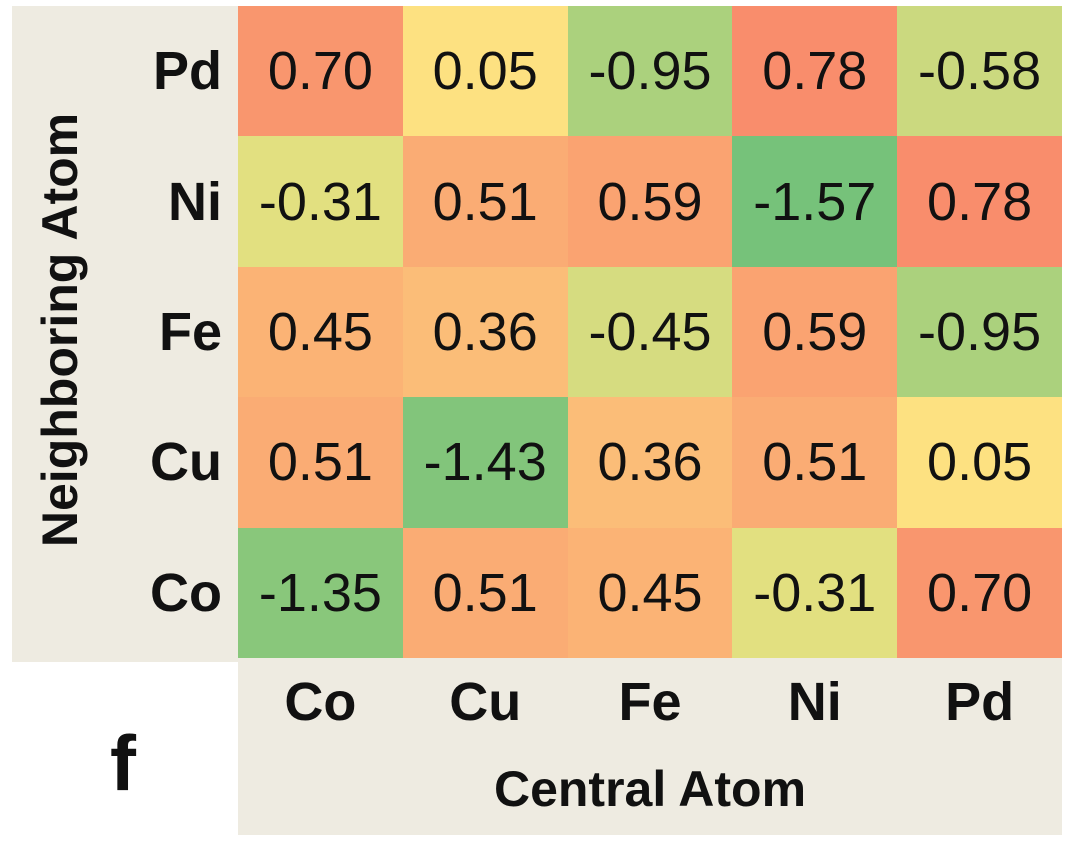 The image size is (1066, 841). What do you see at coordinates (320, 592) in the screenshot?
I see `heatmap-cell: -1.35` at bounding box center [320, 592].